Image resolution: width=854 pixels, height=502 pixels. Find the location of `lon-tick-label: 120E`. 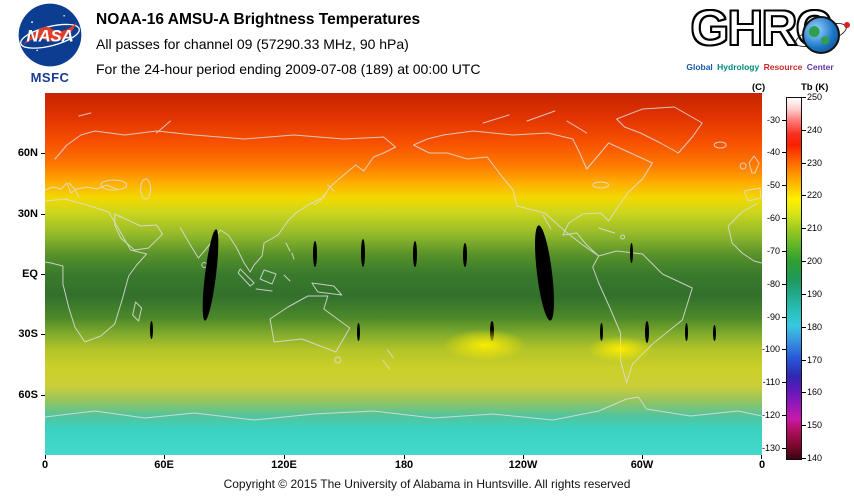

lon-tick-label: 120E is located at coordinates (284, 465).